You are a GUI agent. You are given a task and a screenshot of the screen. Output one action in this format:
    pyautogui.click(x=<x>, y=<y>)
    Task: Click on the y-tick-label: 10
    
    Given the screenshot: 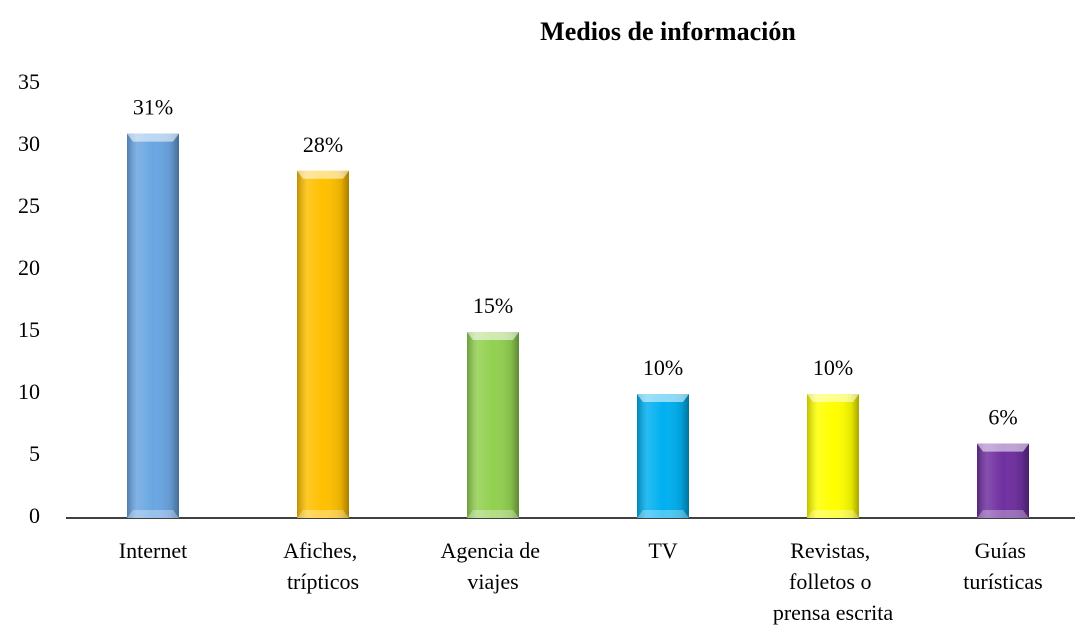 What is the action you would take?
    pyautogui.click(x=29, y=391)
    